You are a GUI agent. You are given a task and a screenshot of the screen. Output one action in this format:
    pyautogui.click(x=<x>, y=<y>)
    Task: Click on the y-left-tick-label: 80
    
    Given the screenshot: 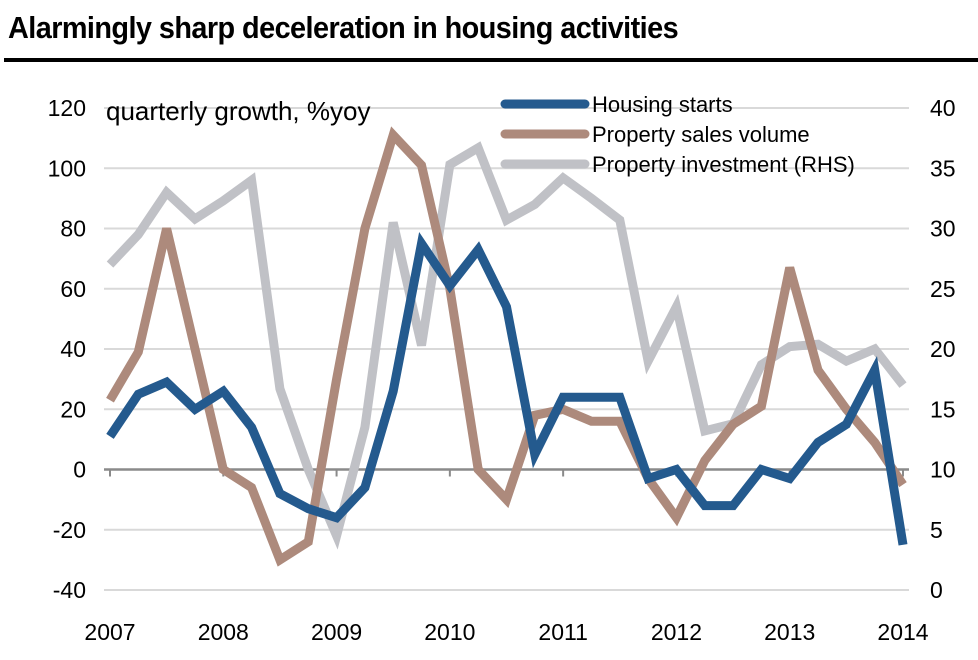 What is the action you would take?
    pyautogui.click(x=73, y=229)
    